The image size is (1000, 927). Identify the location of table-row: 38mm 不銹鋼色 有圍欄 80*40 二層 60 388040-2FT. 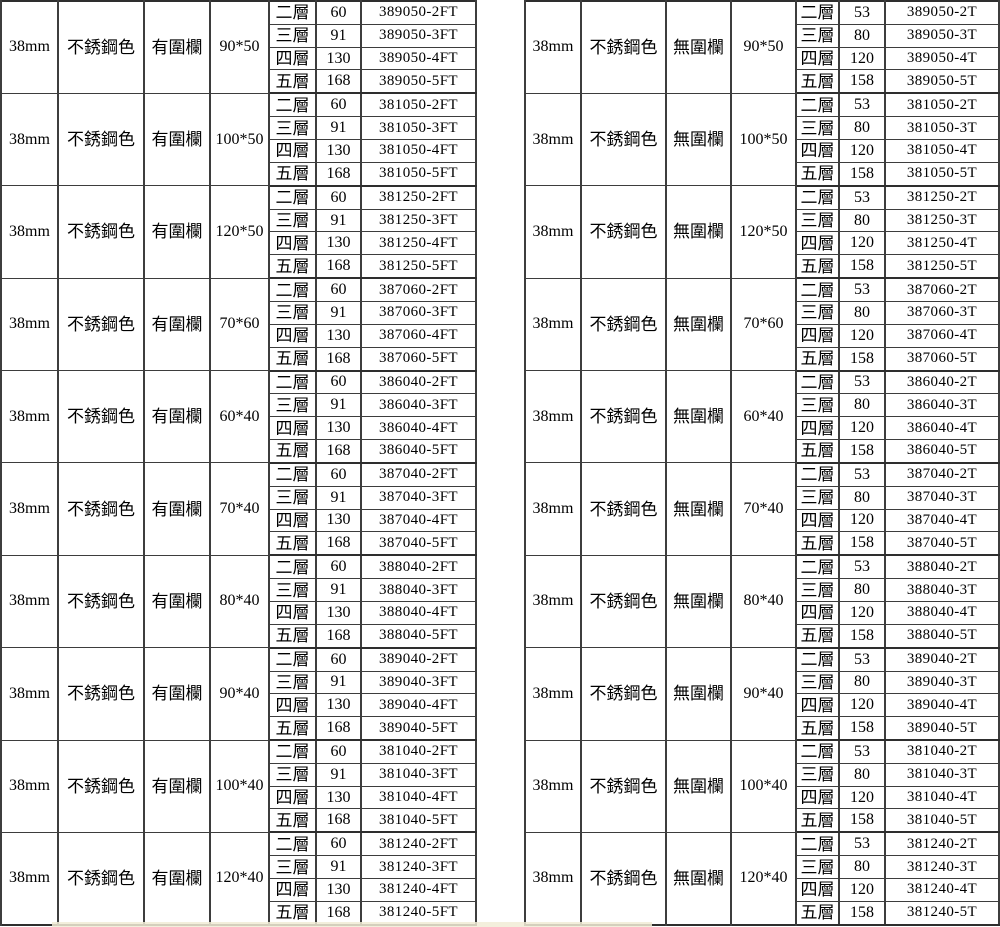
(238, 601).